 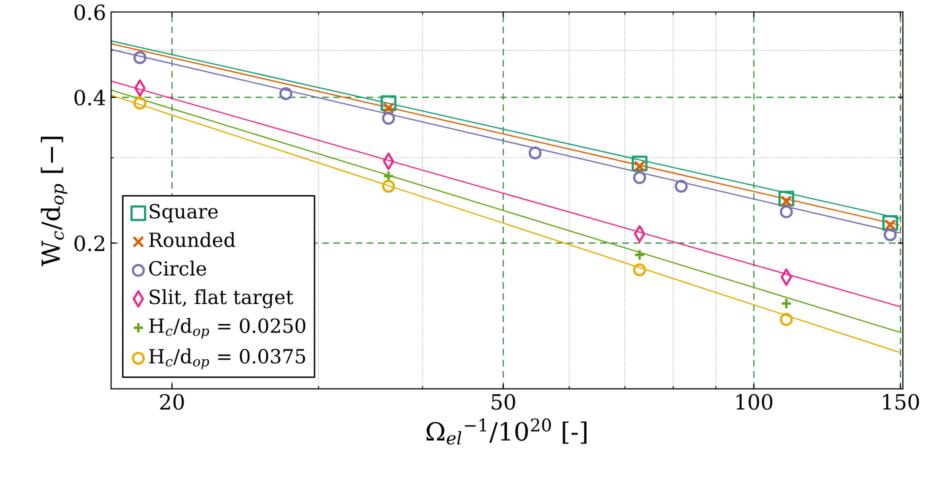 I want to click on x-tick-label: 50, so click(x=504, y=402).